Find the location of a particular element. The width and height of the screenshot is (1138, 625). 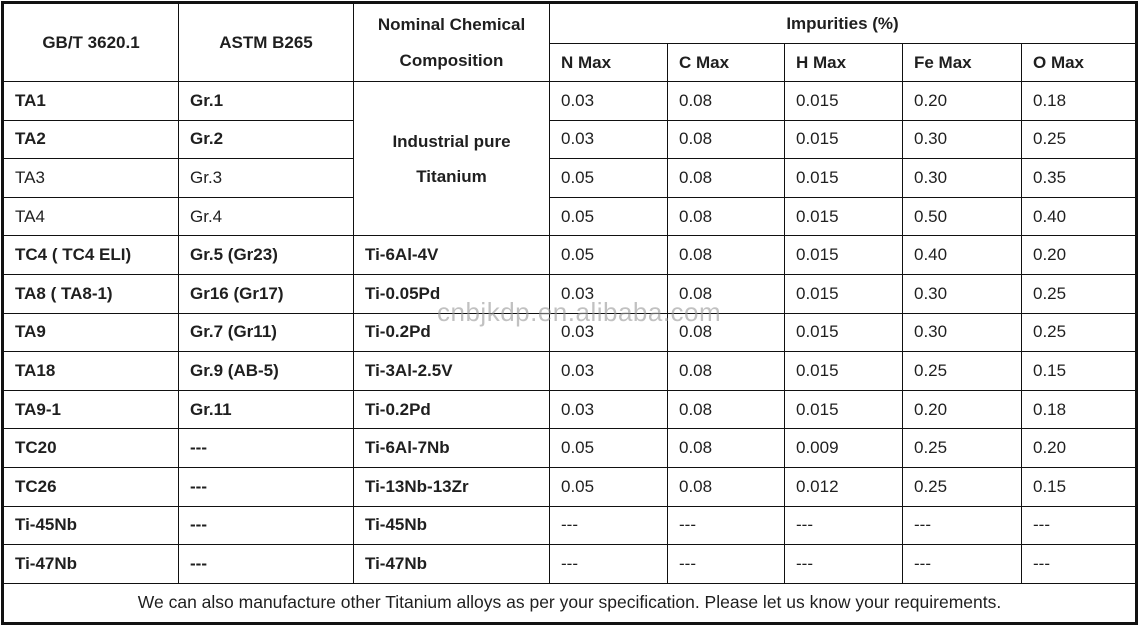

header-fe-max: Fe Max is located at coordinates (962, 62).